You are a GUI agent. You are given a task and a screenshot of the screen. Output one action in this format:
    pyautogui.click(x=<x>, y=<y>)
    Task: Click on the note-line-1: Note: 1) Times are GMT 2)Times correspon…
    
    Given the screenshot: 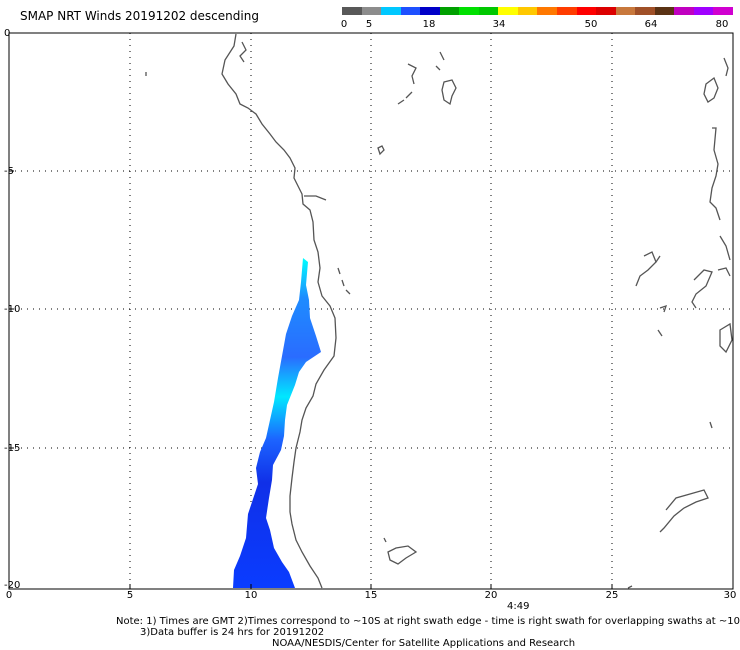 What is the action you would take?
    pyautogui.click(x=428, y=621)
    